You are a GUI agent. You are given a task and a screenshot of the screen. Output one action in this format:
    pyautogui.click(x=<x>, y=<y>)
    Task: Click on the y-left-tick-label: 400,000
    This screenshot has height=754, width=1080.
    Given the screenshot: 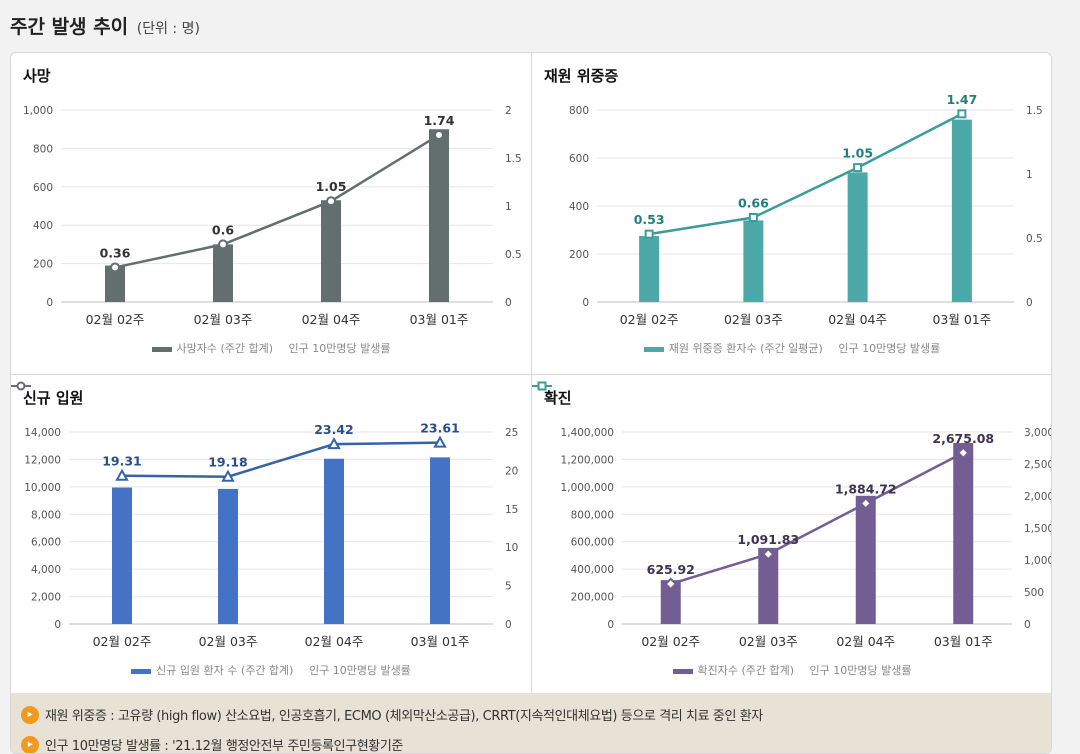 What is the action you would take?
    pyautogui.click(x=592, y=570)
    